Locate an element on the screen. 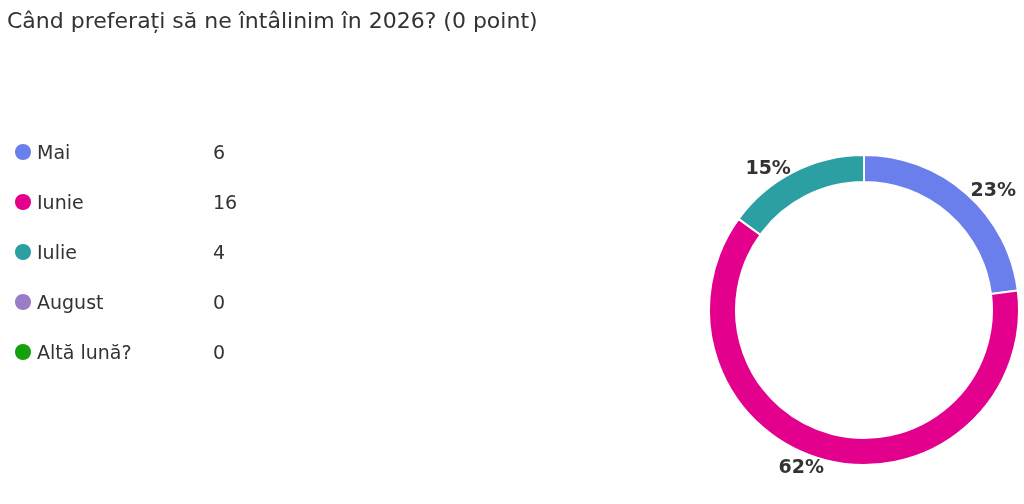 This screenshot has height=504, width=1024. text: 16 is located at coordinates (225, 202).